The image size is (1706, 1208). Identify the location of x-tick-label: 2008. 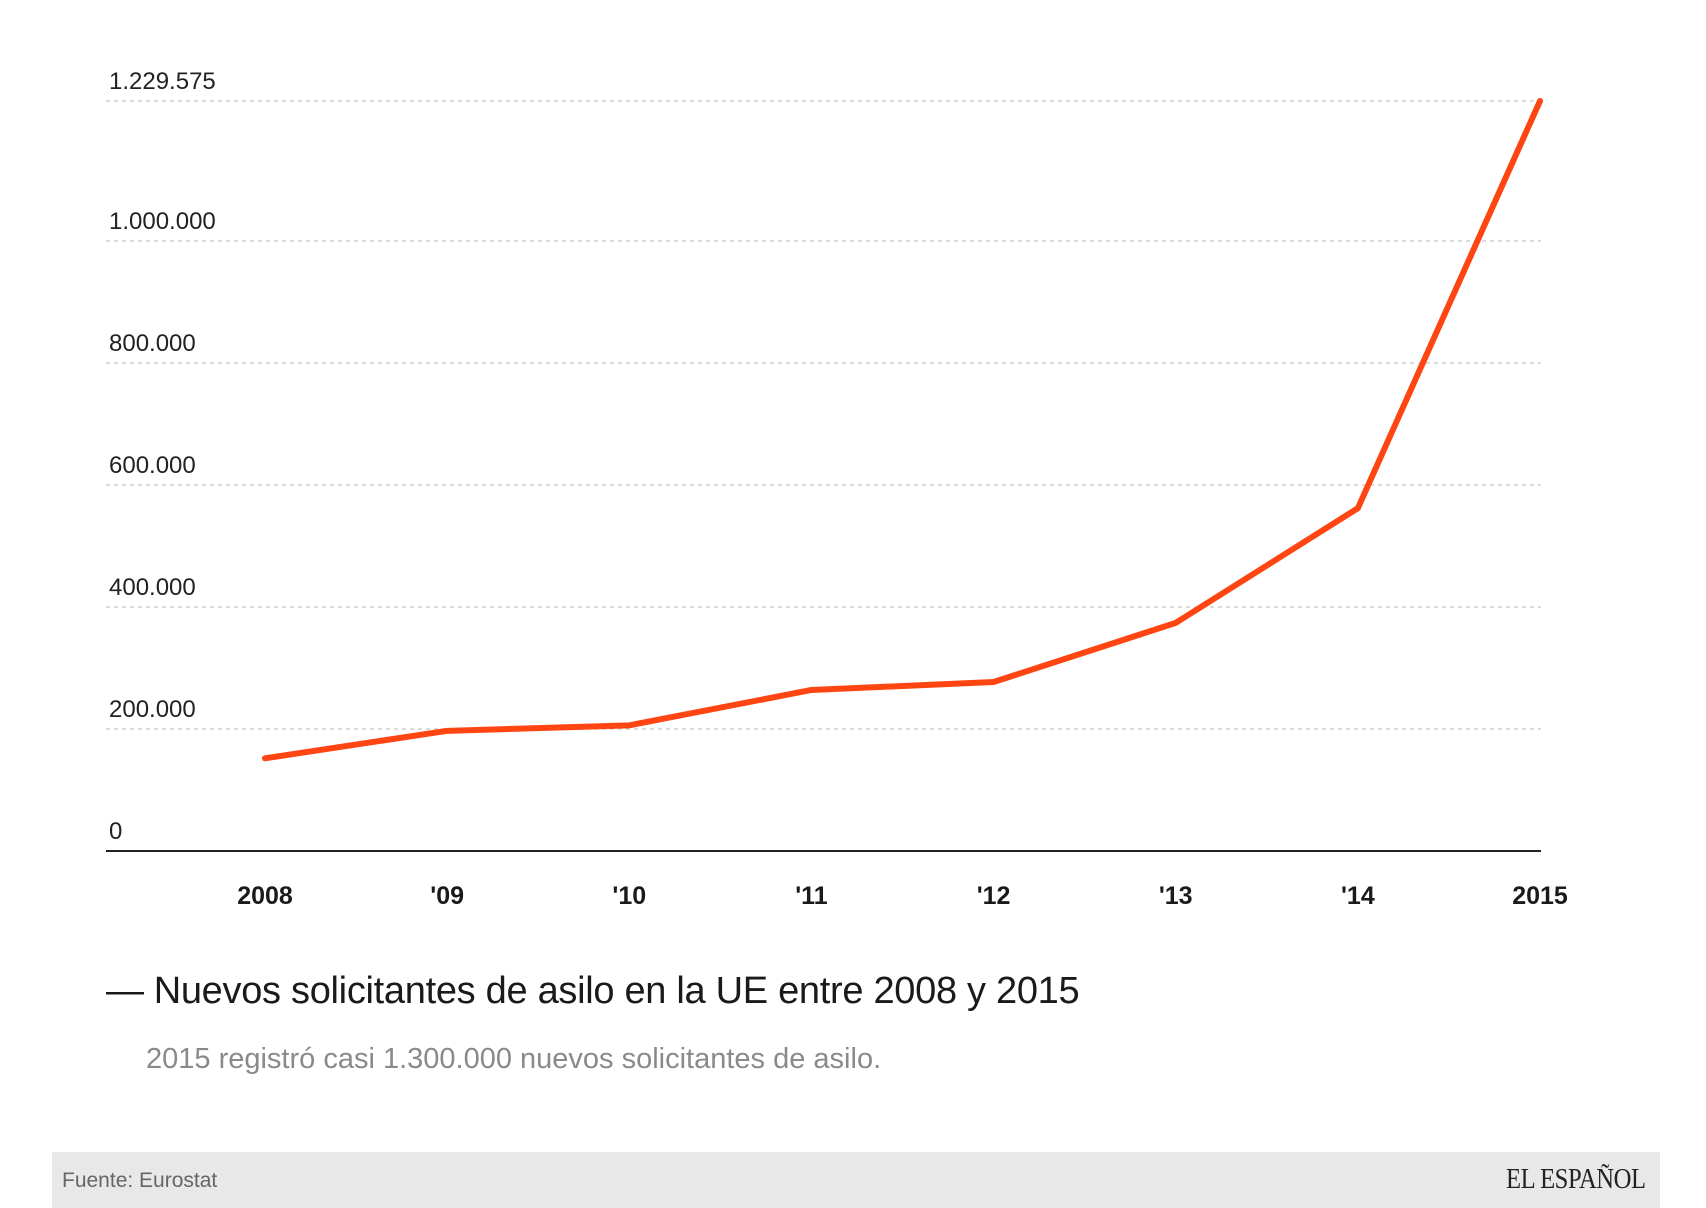
(265, 896).